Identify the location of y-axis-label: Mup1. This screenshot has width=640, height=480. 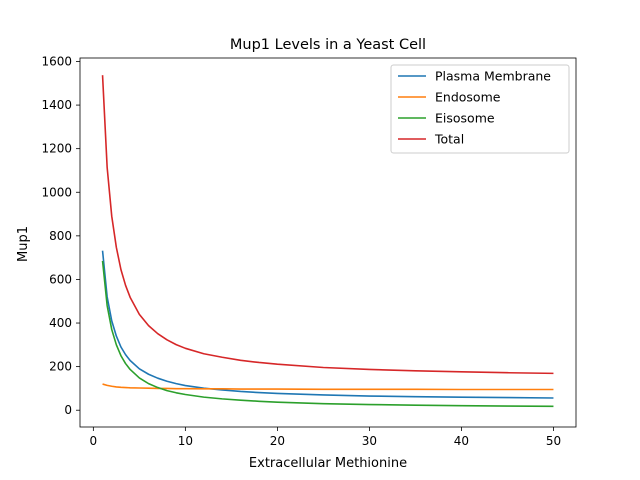
(23, 244).